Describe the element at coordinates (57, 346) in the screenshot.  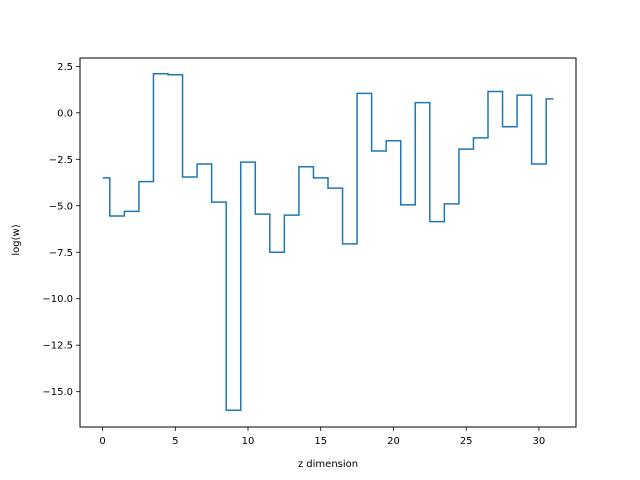
I see `y-tick-label: −12.5` at that location.